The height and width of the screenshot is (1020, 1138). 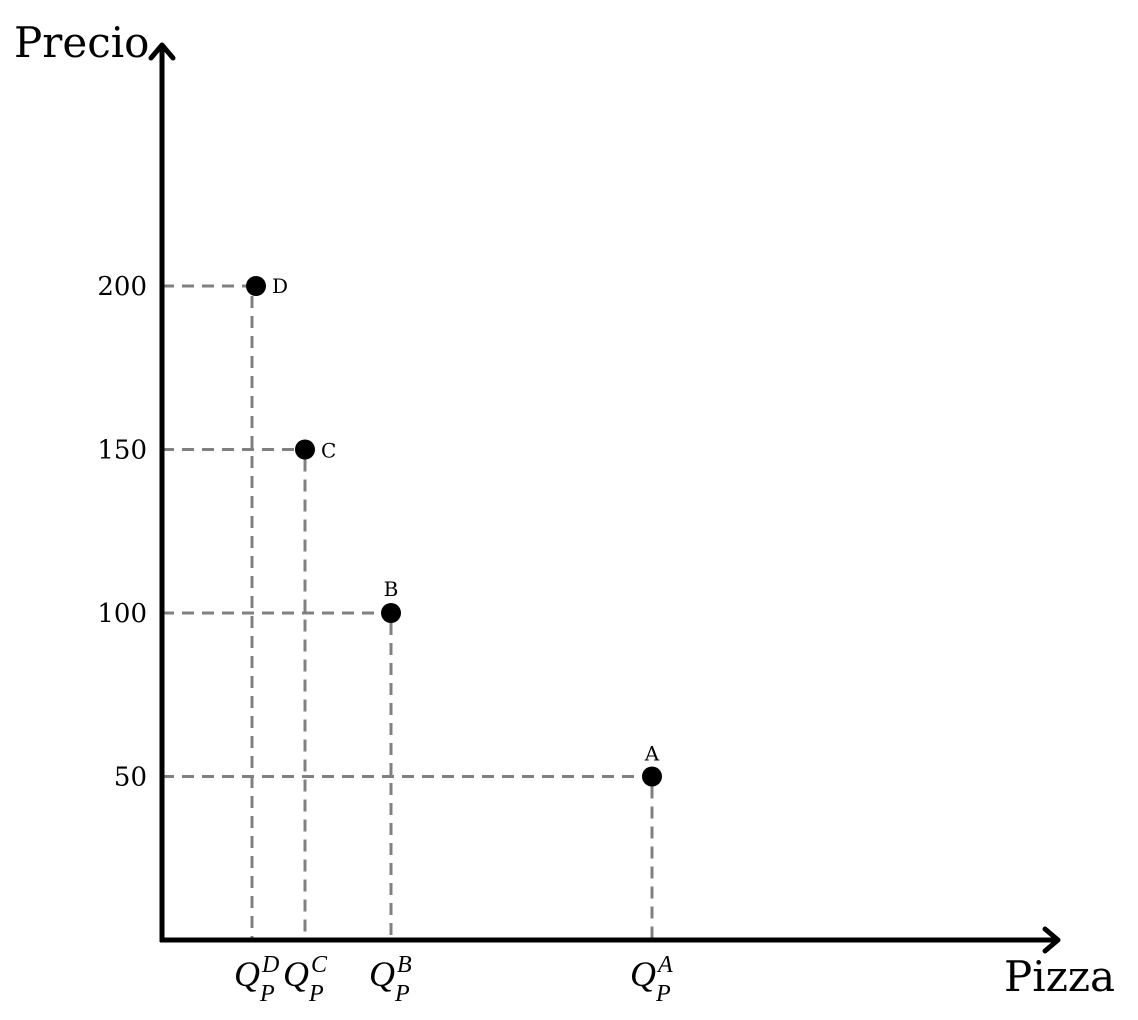 I want to click on y-axis-arrowhead, so click(x=162, y=51).